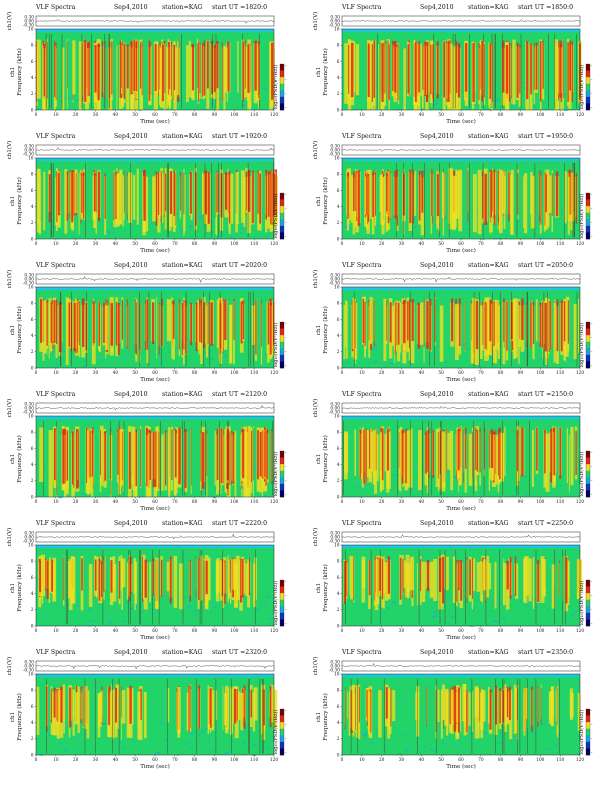 The image size is (612, 792). Describe the element at coordinates (195, 760) in the screenshot. I see `x-tick-label: 80` at that location.